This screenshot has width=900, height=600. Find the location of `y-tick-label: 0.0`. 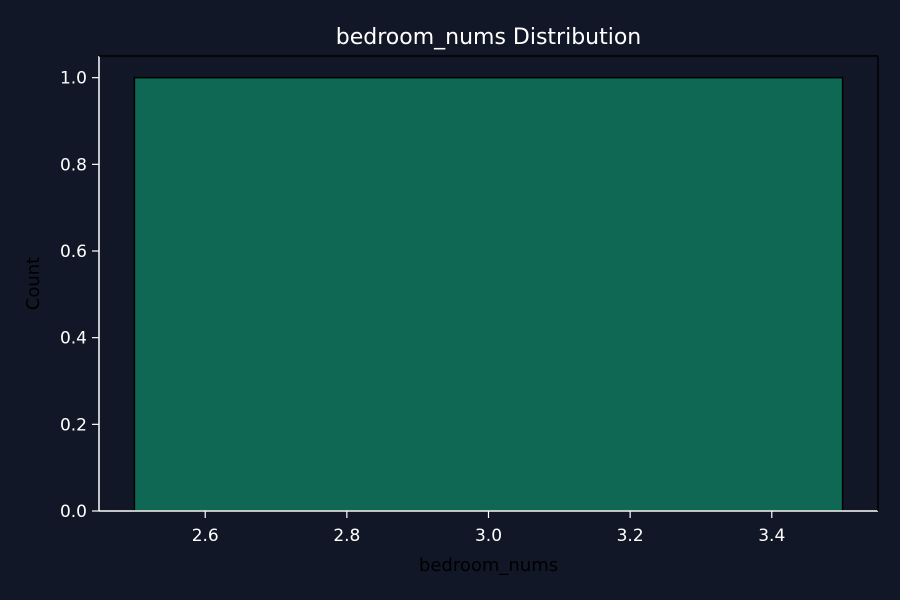

y-tick-label: 0.0 is located at coordinates (73, 512).